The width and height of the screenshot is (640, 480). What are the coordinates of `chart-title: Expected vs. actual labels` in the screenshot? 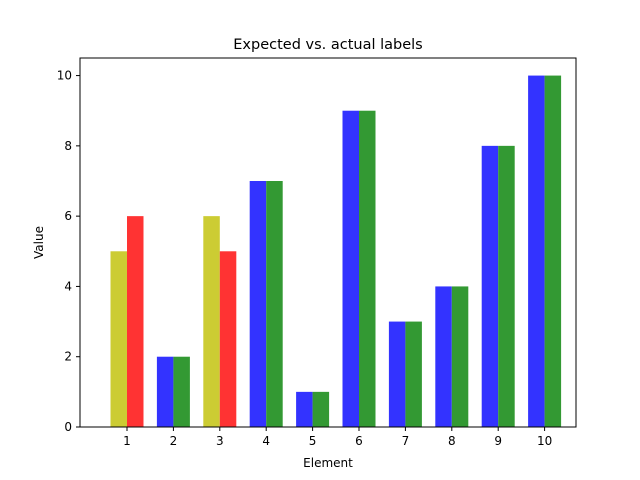 It's located at (328, 45).